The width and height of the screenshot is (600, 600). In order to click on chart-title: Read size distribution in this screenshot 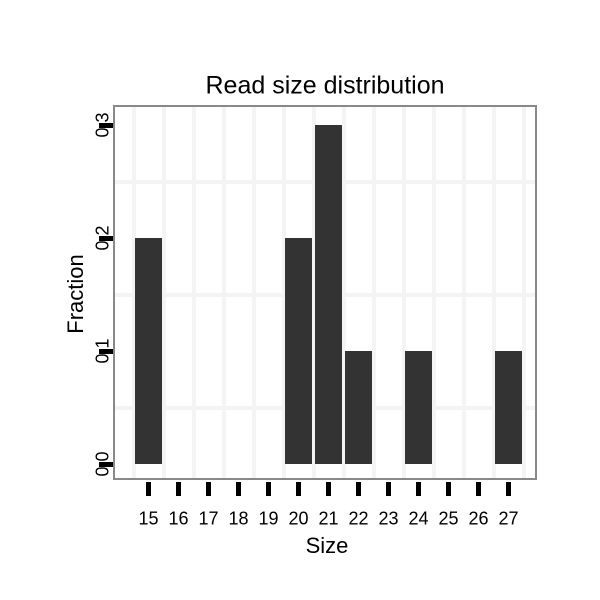, I will do `click(325, 85)`.